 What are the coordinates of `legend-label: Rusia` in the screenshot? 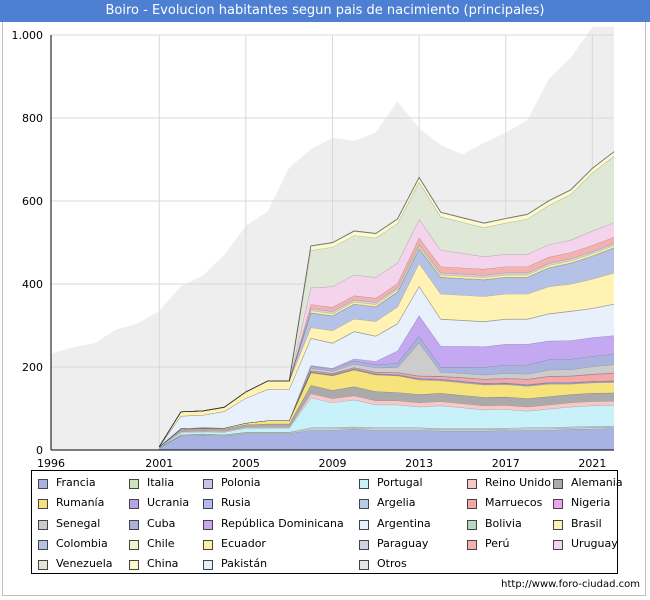 It's located at (236, 502).